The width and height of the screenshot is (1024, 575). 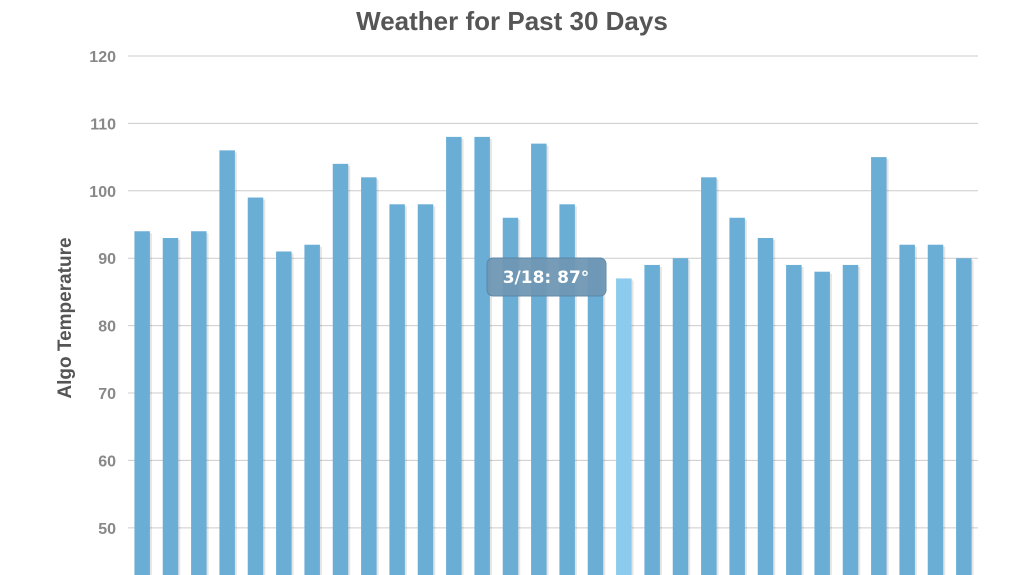 I want to click on tooltip: 3/18: 87°, so click(x=546, y=277).